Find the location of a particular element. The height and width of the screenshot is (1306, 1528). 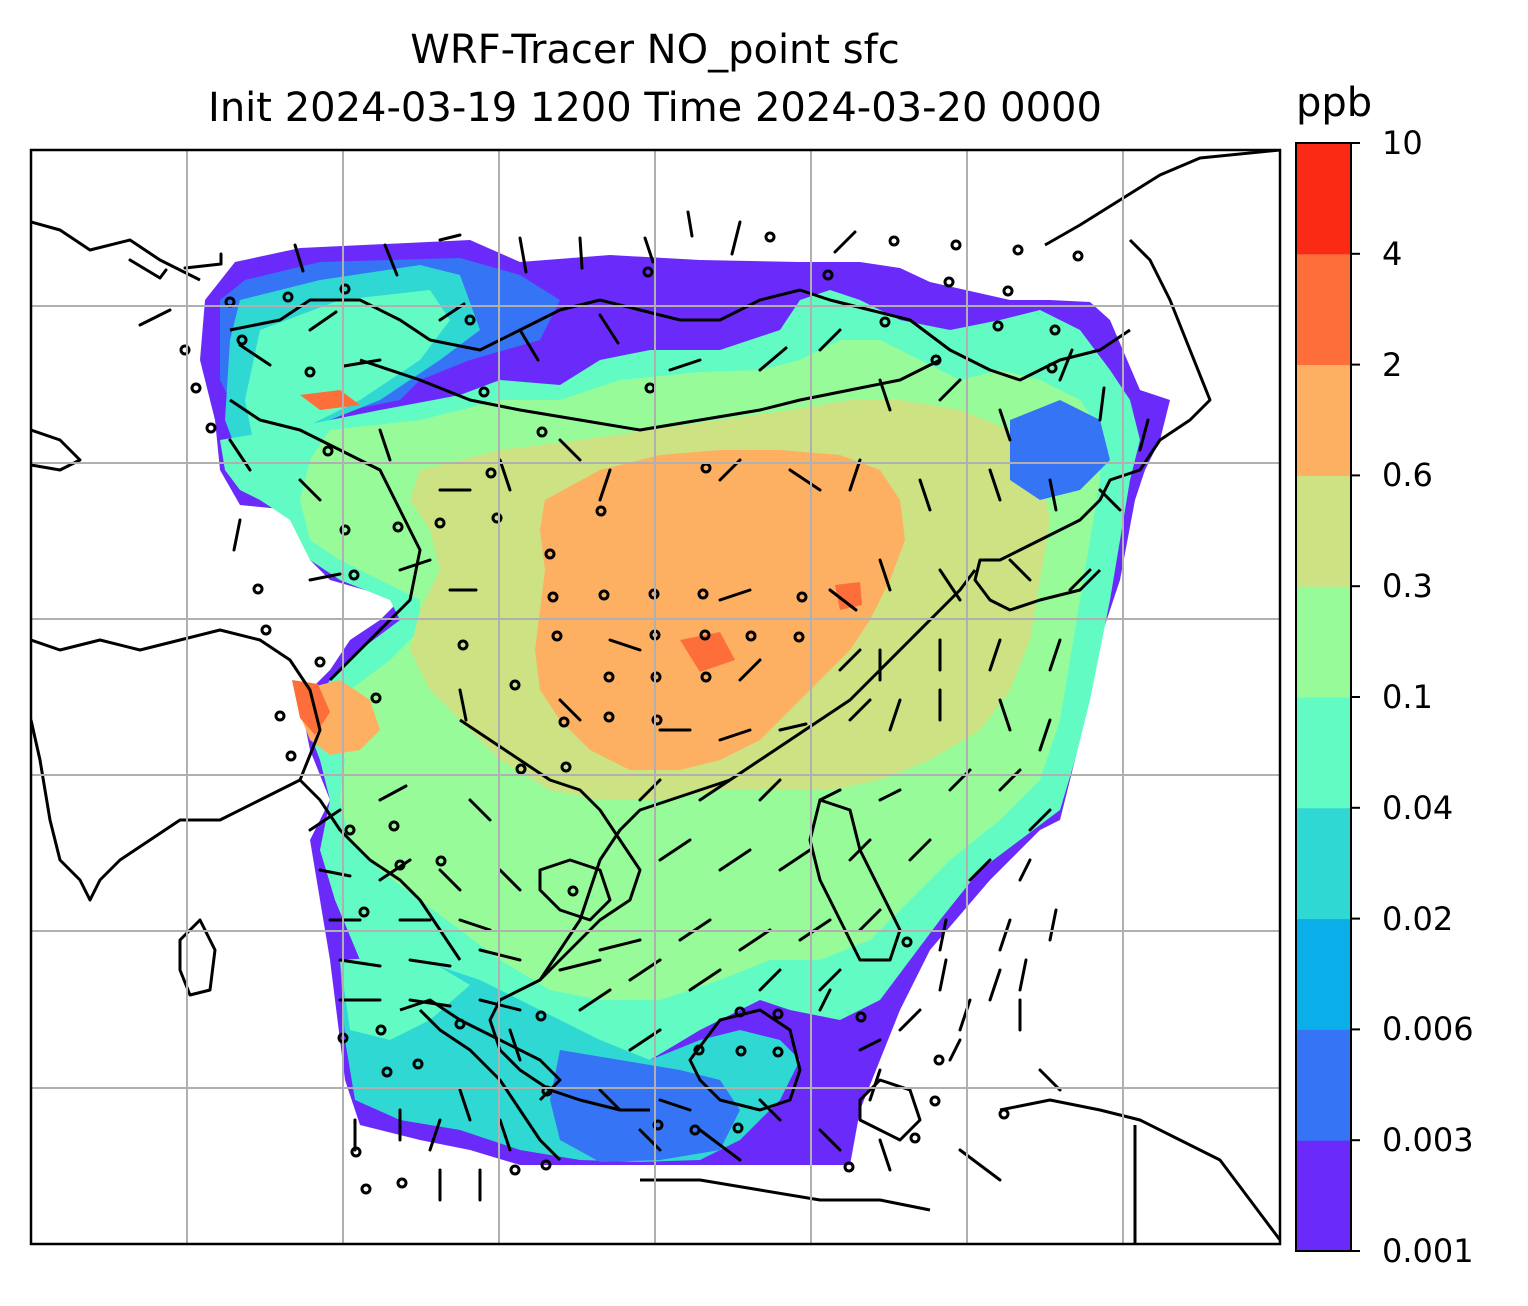

field-south-green is located at coordinates (405, 997).